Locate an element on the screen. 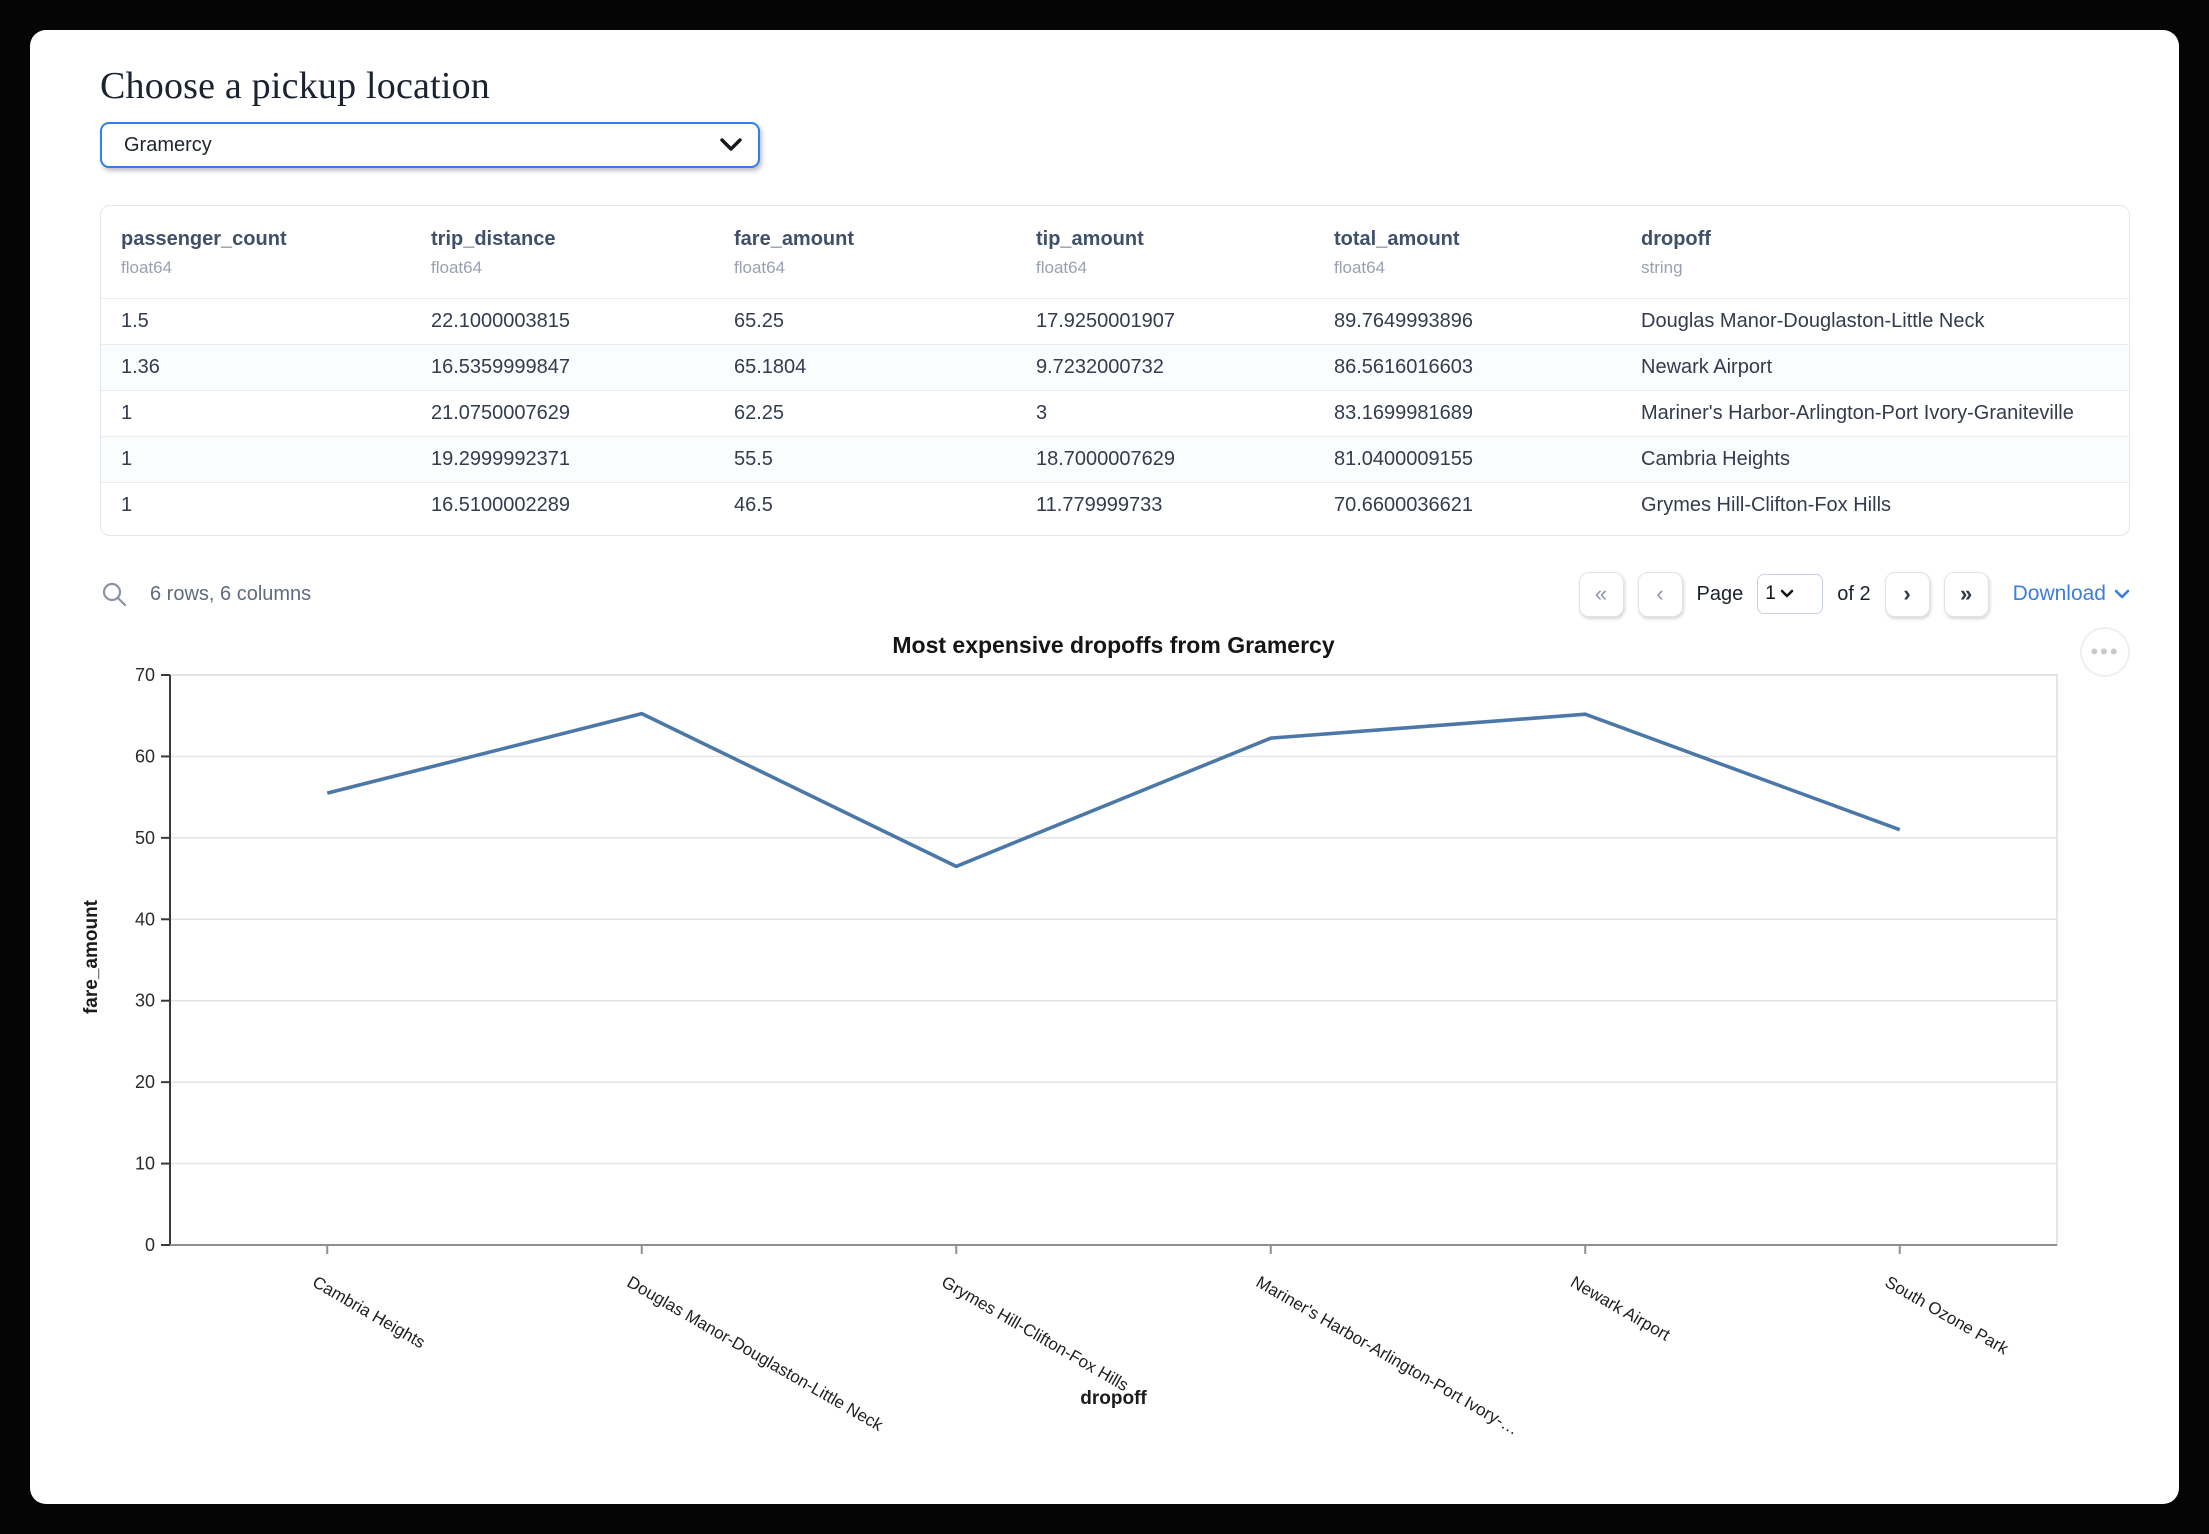 The height and width of the screenshot is (1534, 2209). column-header: total_amount float64 is located at coordinates (1487, 262).